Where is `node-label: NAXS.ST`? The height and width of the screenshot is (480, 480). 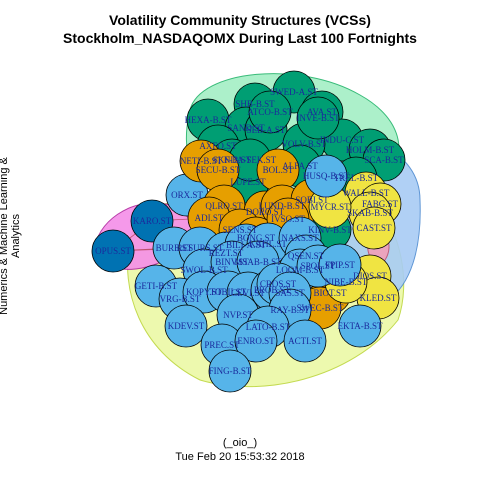
node-label: NAXS.ST is located at coordinates (300, 238).